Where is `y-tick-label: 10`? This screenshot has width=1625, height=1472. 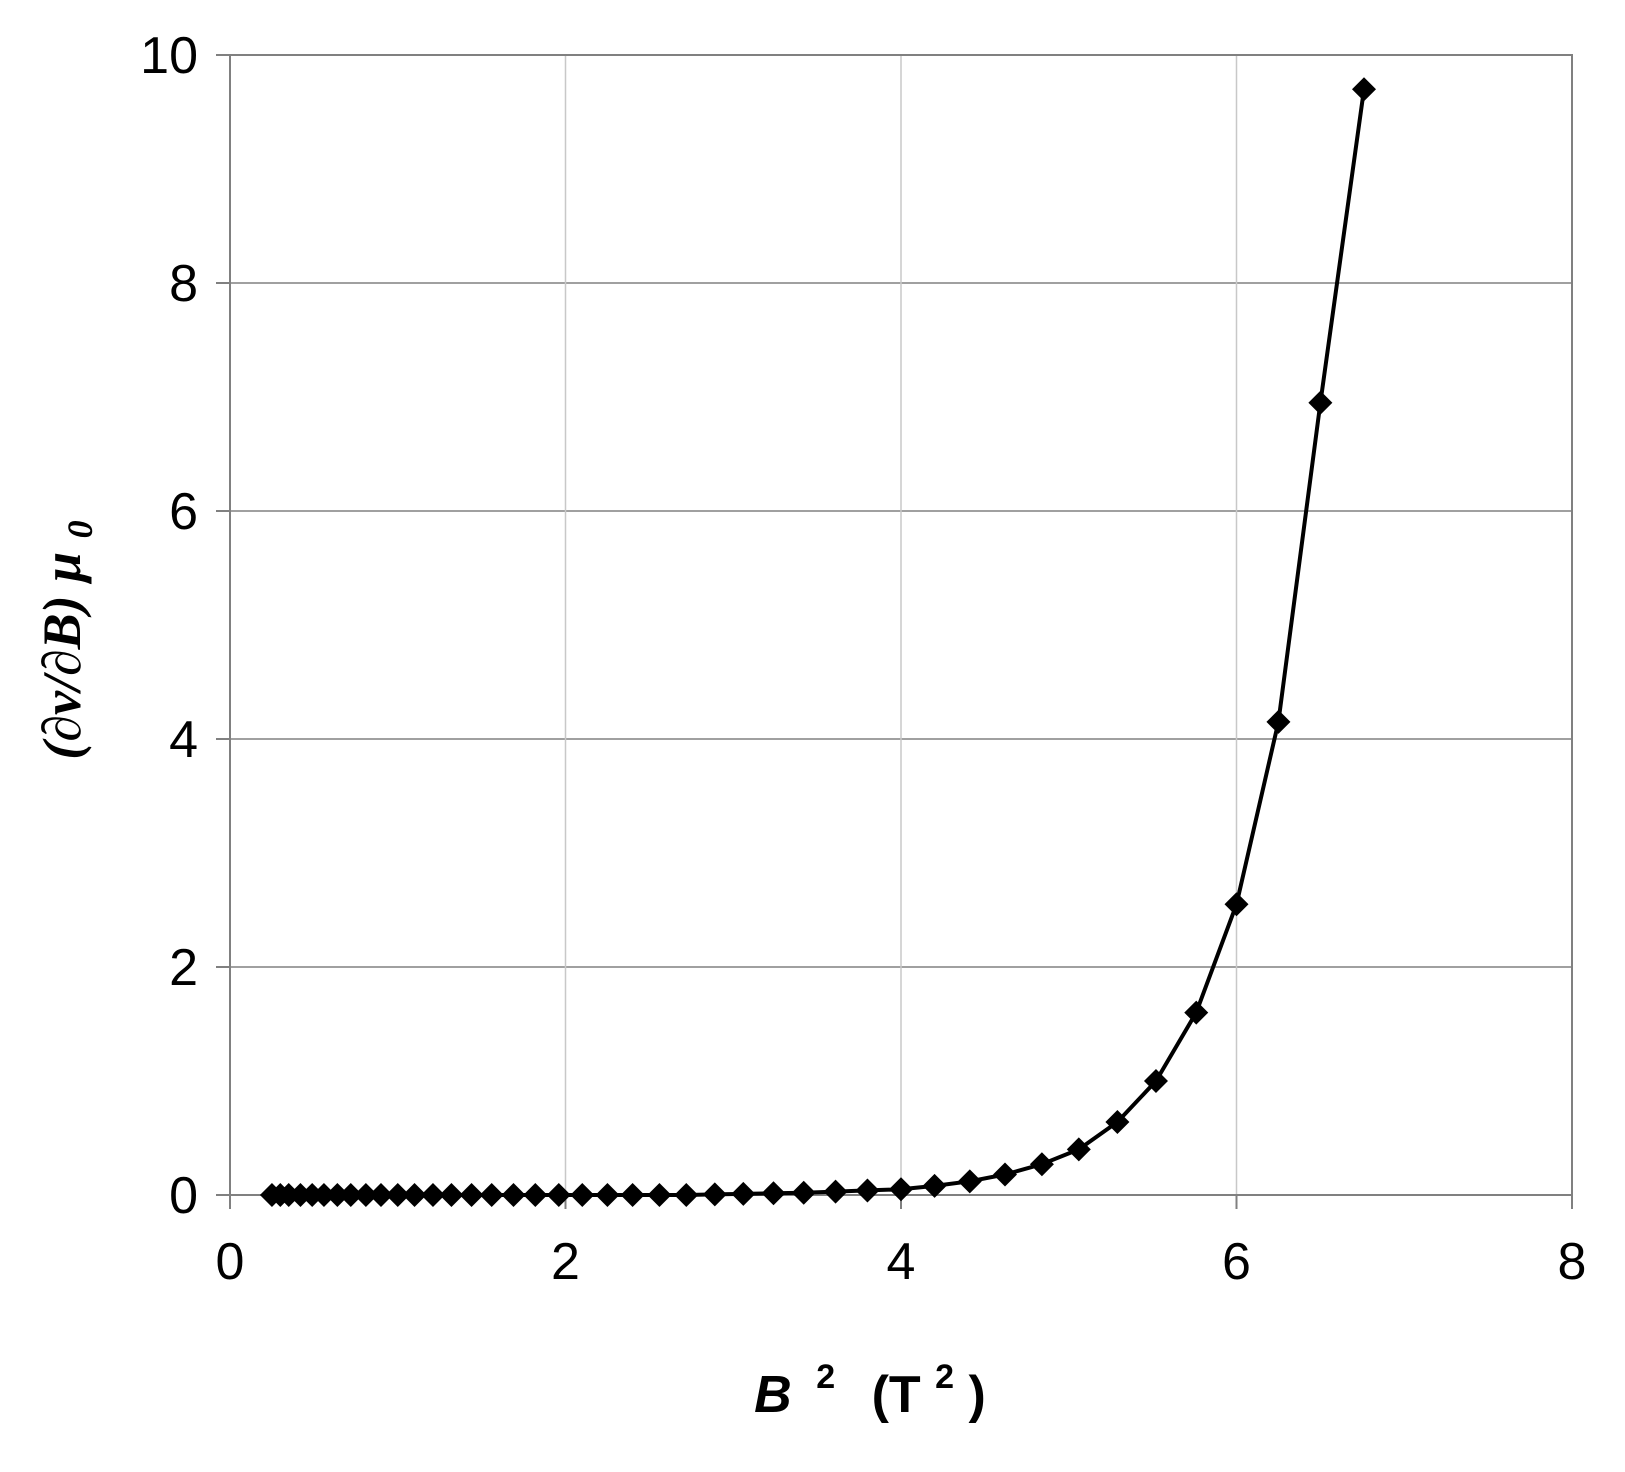
y-tick-label: 10 is located at coordinates (169, 56).